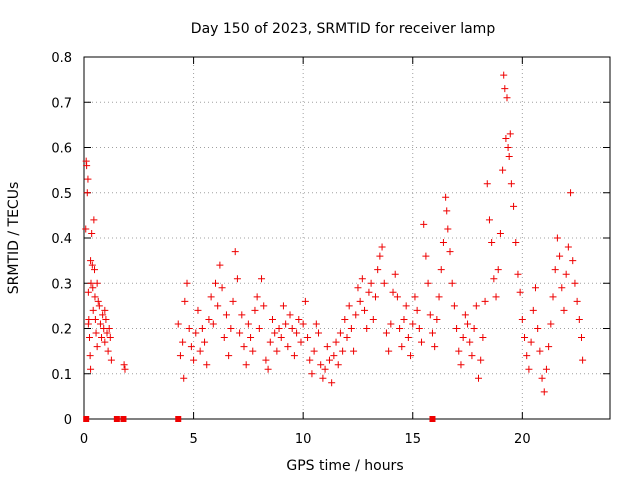 This screenshot has width=640, height=480. I want to click on x-tick-label: 10, so click(303, 439).